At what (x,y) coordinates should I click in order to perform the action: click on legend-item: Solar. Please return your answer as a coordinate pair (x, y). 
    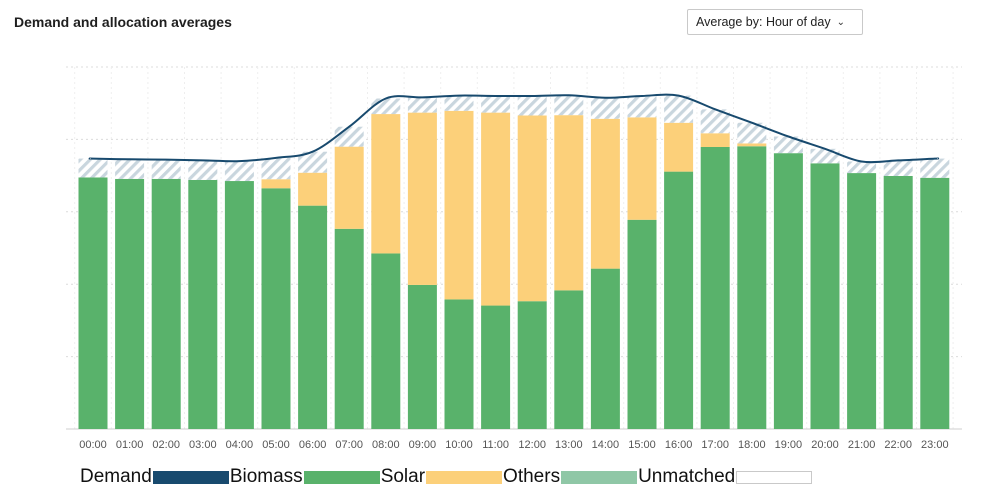
    Looking at the image, I should click on (442, 477).